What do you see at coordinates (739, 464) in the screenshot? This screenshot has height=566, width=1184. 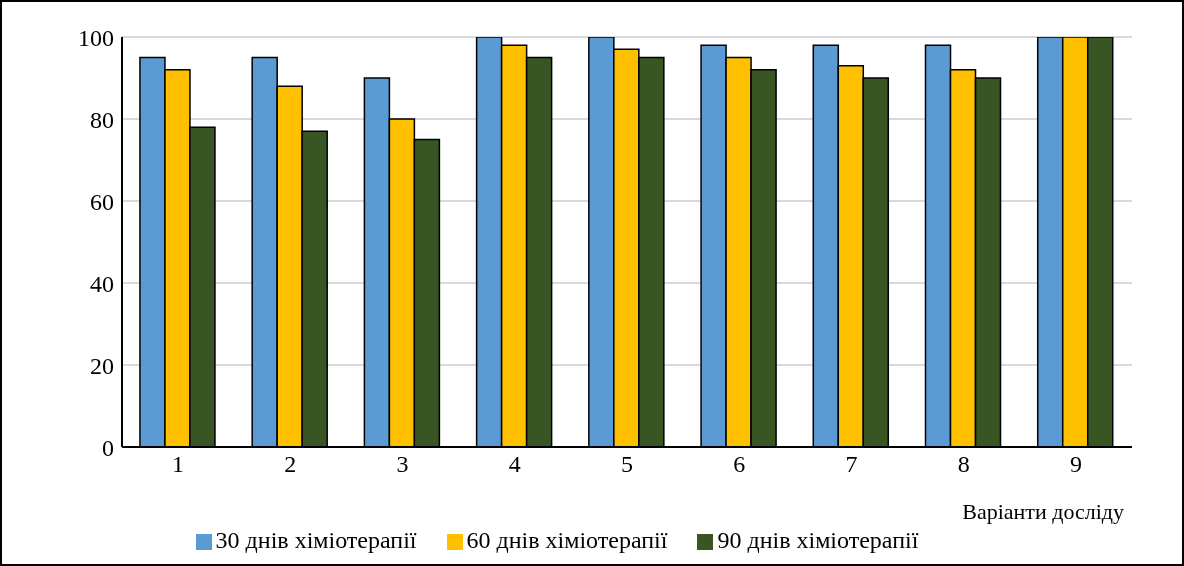 I see `x-tick-label: 6` at bounding box center [739, 464].